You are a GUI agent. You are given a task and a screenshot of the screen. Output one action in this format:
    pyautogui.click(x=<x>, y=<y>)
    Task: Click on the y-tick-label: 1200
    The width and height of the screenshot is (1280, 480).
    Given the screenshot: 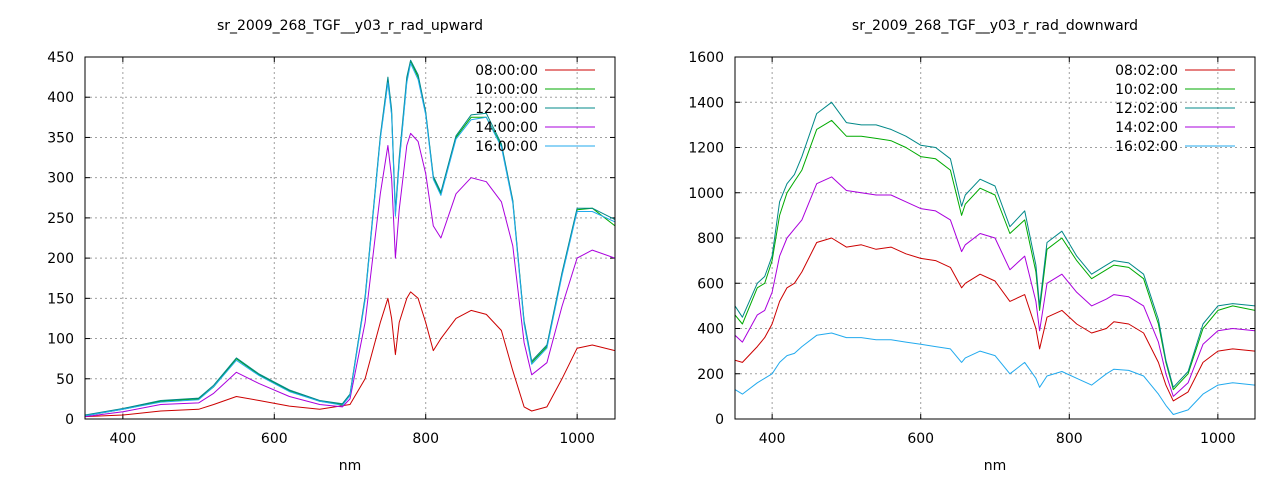 What is the action you would take?
    pyautogui.click(x=706, y=149)
    